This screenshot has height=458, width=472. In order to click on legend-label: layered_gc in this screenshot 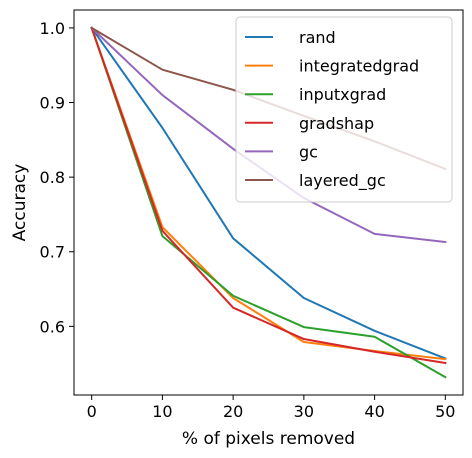, I will do `click(342, 181)`.